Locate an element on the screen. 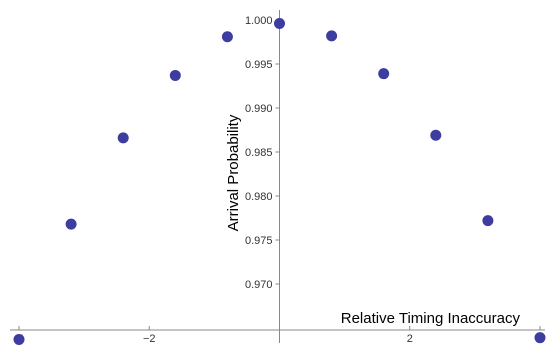 The width and height of the screenshot is (550, 346). y-axis-label: Arrival Probability is located at coordinates (233, 172).